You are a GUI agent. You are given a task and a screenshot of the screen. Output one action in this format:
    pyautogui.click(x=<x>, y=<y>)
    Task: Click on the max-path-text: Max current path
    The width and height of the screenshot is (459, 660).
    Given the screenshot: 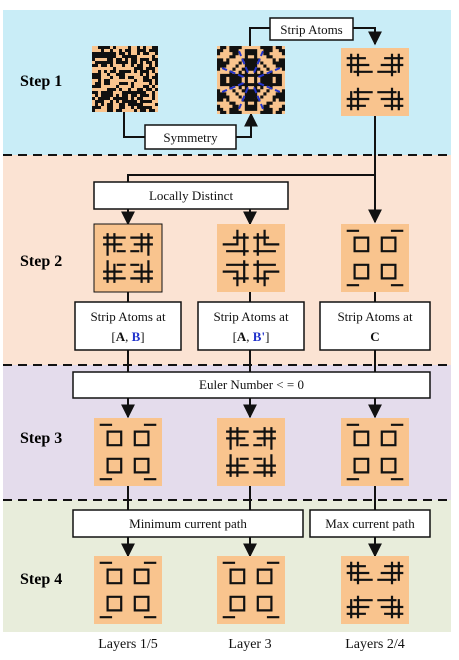 What is the action you would take?
    pyautogui.click(x=370, y=523)
    